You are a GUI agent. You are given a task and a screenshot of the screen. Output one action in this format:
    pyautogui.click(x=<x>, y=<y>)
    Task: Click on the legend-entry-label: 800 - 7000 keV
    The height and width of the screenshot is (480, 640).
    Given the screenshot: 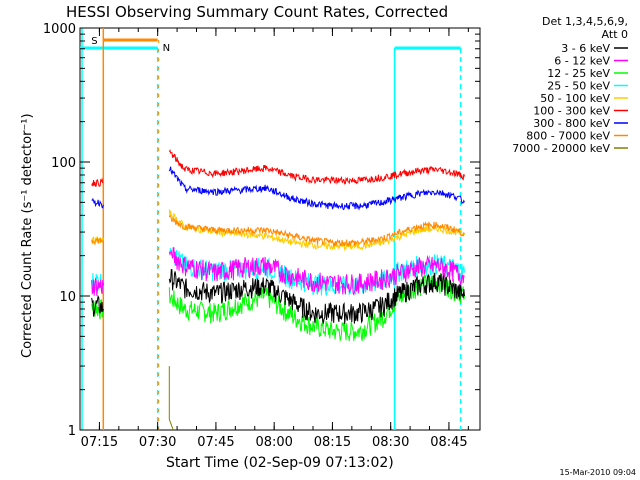 What is the action you would take?
    pyautogui.click(x=568, y=136)
    